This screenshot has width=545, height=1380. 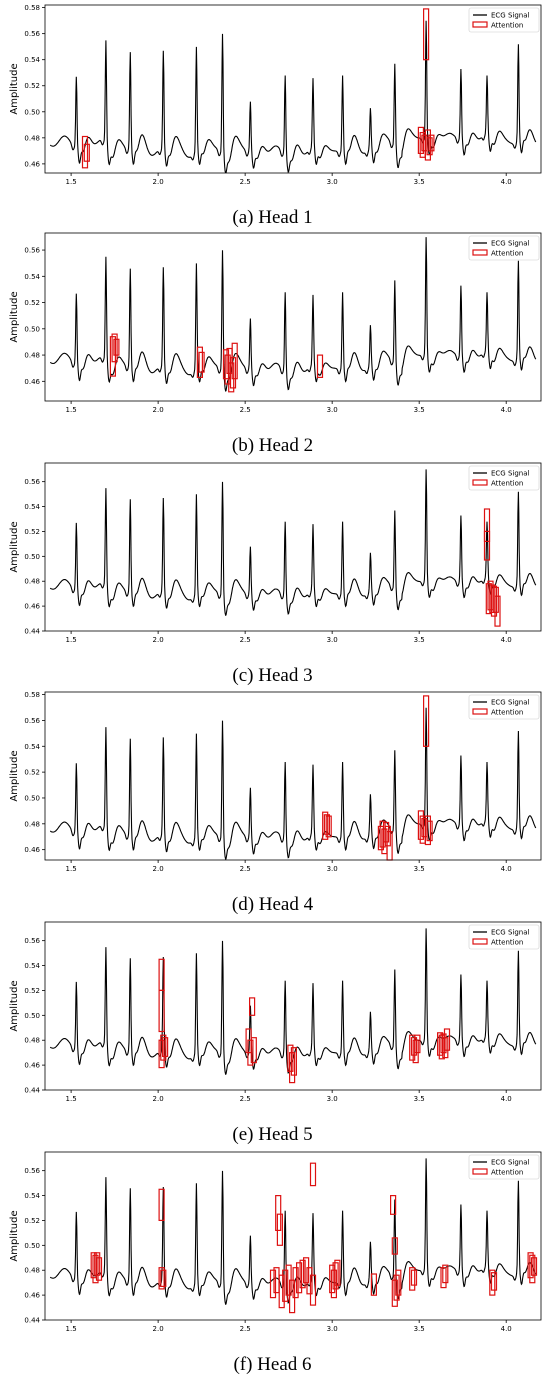 What do you see at coordinates (272, 904) in the screenshot?
I see `panel-caption: (d) Head 4` at bounding box center [272, 904].